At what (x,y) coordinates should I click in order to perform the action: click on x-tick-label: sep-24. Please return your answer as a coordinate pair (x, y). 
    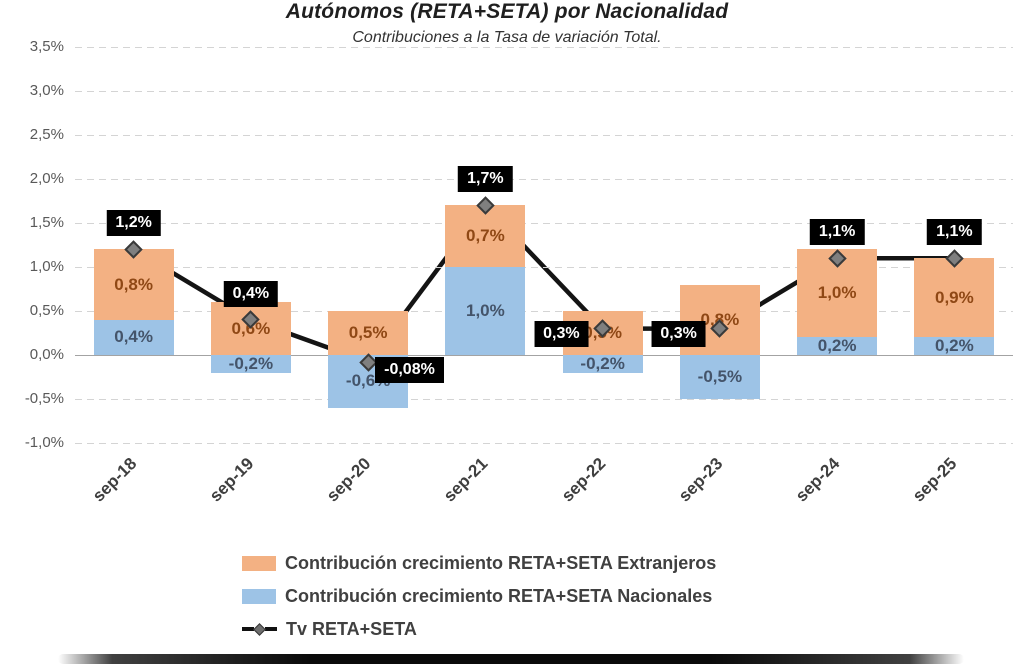
    Looking at the image, I should click on (817, 479).